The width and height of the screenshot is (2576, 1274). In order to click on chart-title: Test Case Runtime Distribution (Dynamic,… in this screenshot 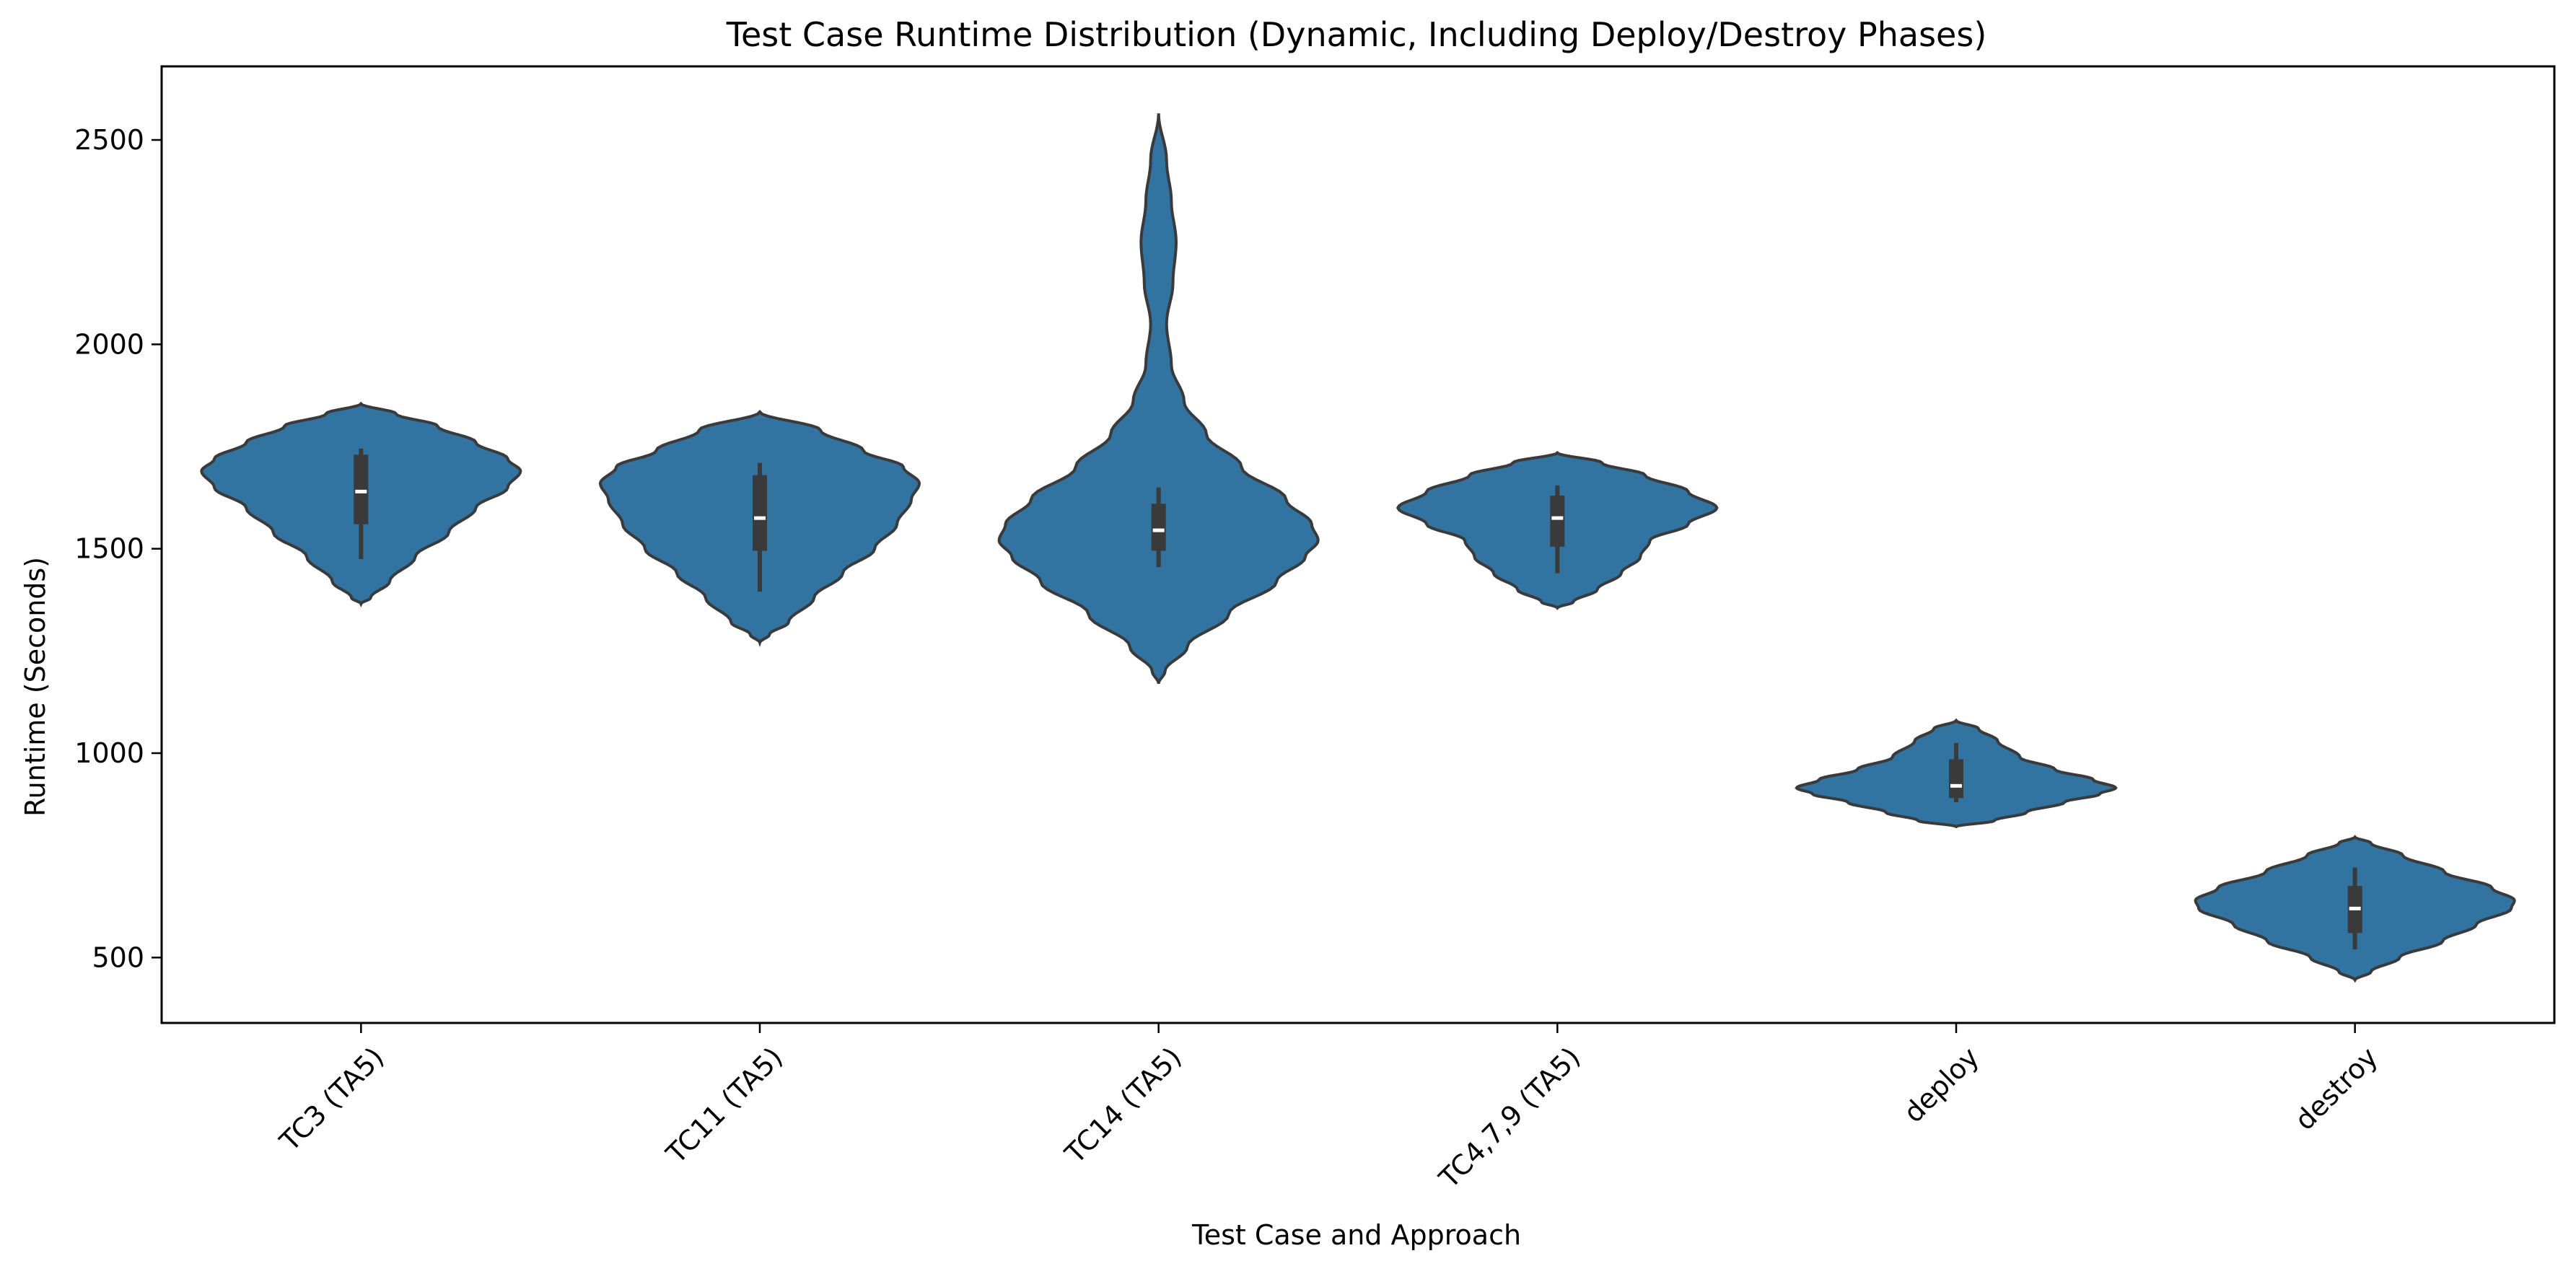, I will do `click(1356, 34)`.